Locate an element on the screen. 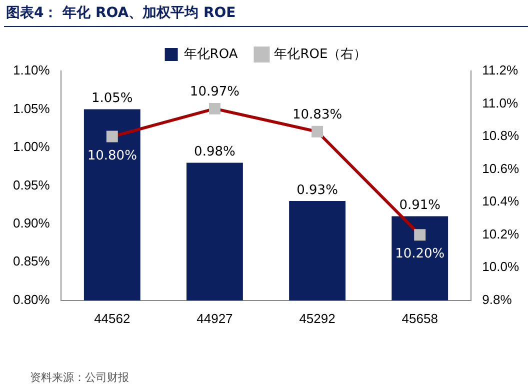 This screenshot has width=532, height=392. y-tick-label: 1.05% is located at coordinates (31, 108).